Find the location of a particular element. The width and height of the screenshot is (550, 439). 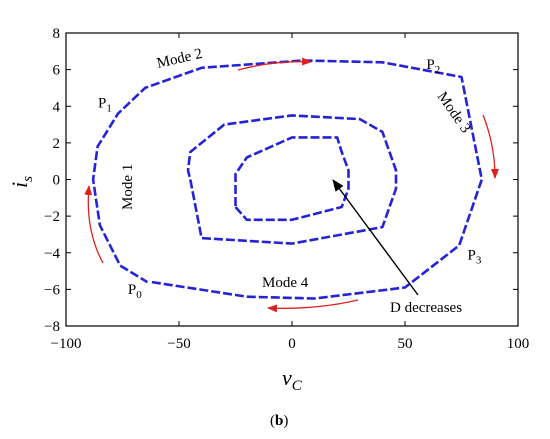

point-label-p2: P2 is located at coordinates (433, 66).